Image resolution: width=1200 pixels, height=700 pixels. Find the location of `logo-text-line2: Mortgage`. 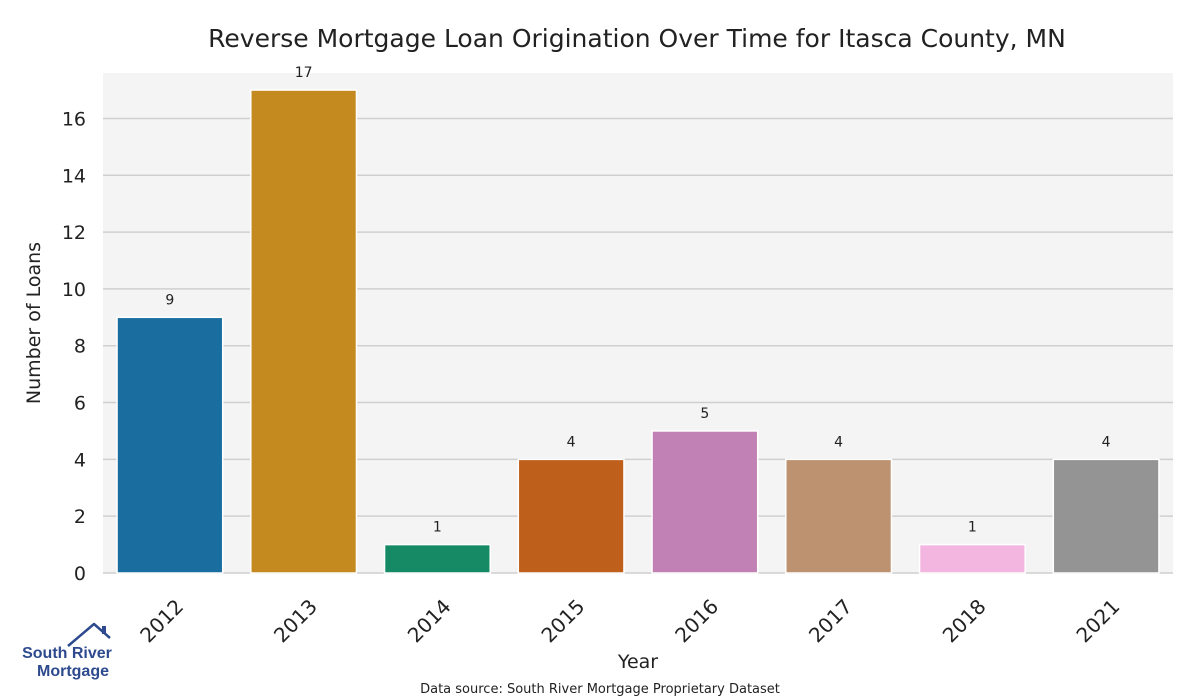

logo-text-line2: Mortgage is located at coordinates (73, 671).